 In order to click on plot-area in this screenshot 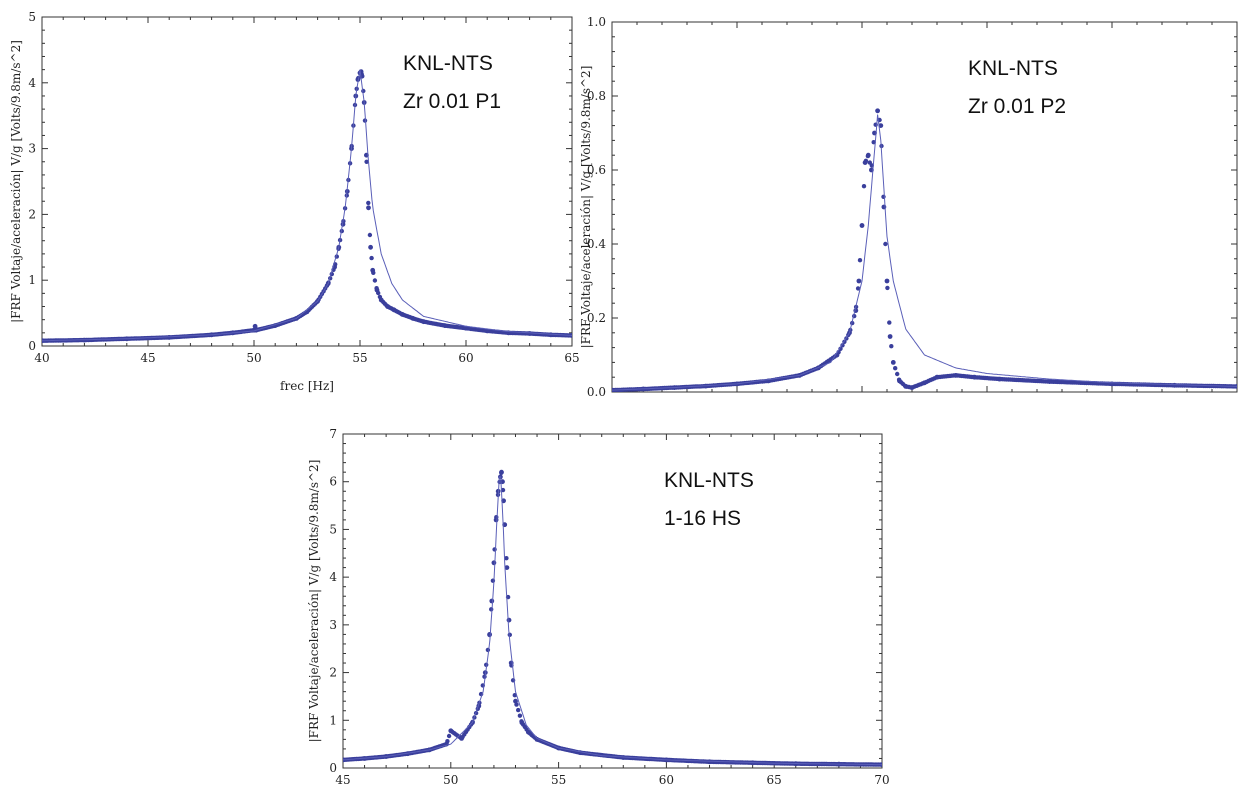, I will do `click(307, 206)`.